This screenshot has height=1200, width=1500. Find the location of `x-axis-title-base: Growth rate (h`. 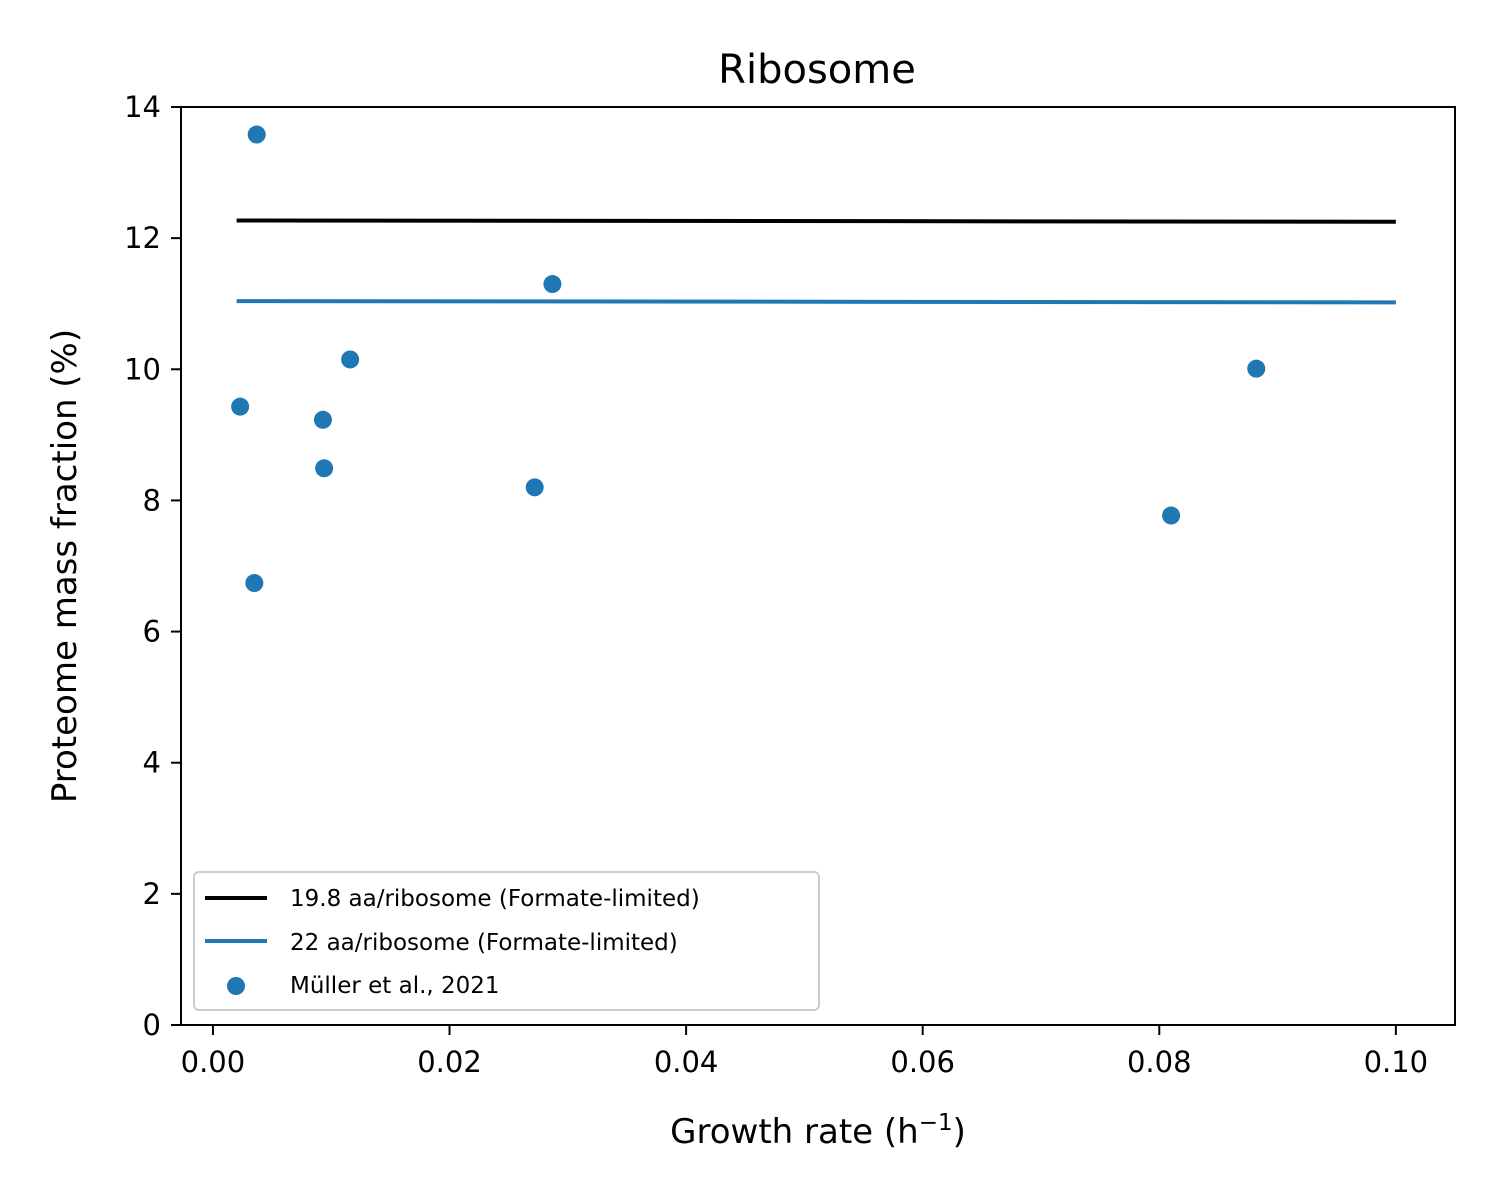

x-axis-title-base: Growth rate (h is located at coordinates (794, 1132).